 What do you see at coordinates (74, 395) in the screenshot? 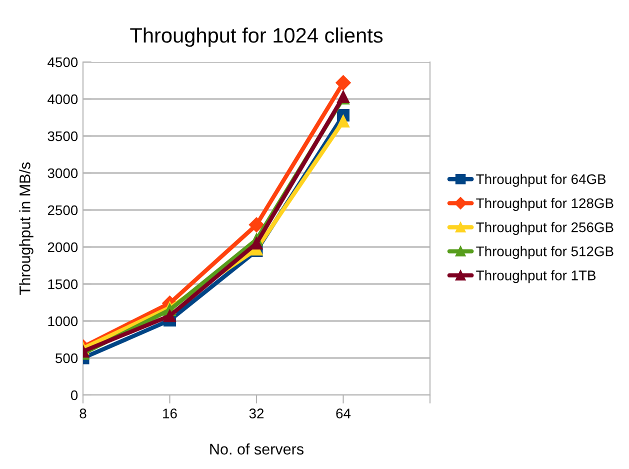
I see `y-tick-label: 0` at bounding box center [74, 395].